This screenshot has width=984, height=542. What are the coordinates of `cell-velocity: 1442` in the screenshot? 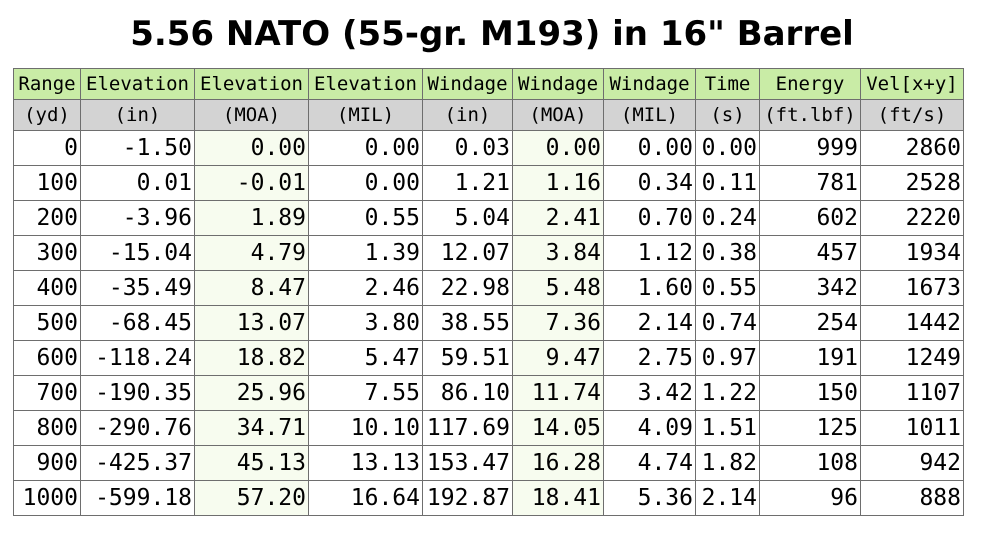 It's located at (912, 323).